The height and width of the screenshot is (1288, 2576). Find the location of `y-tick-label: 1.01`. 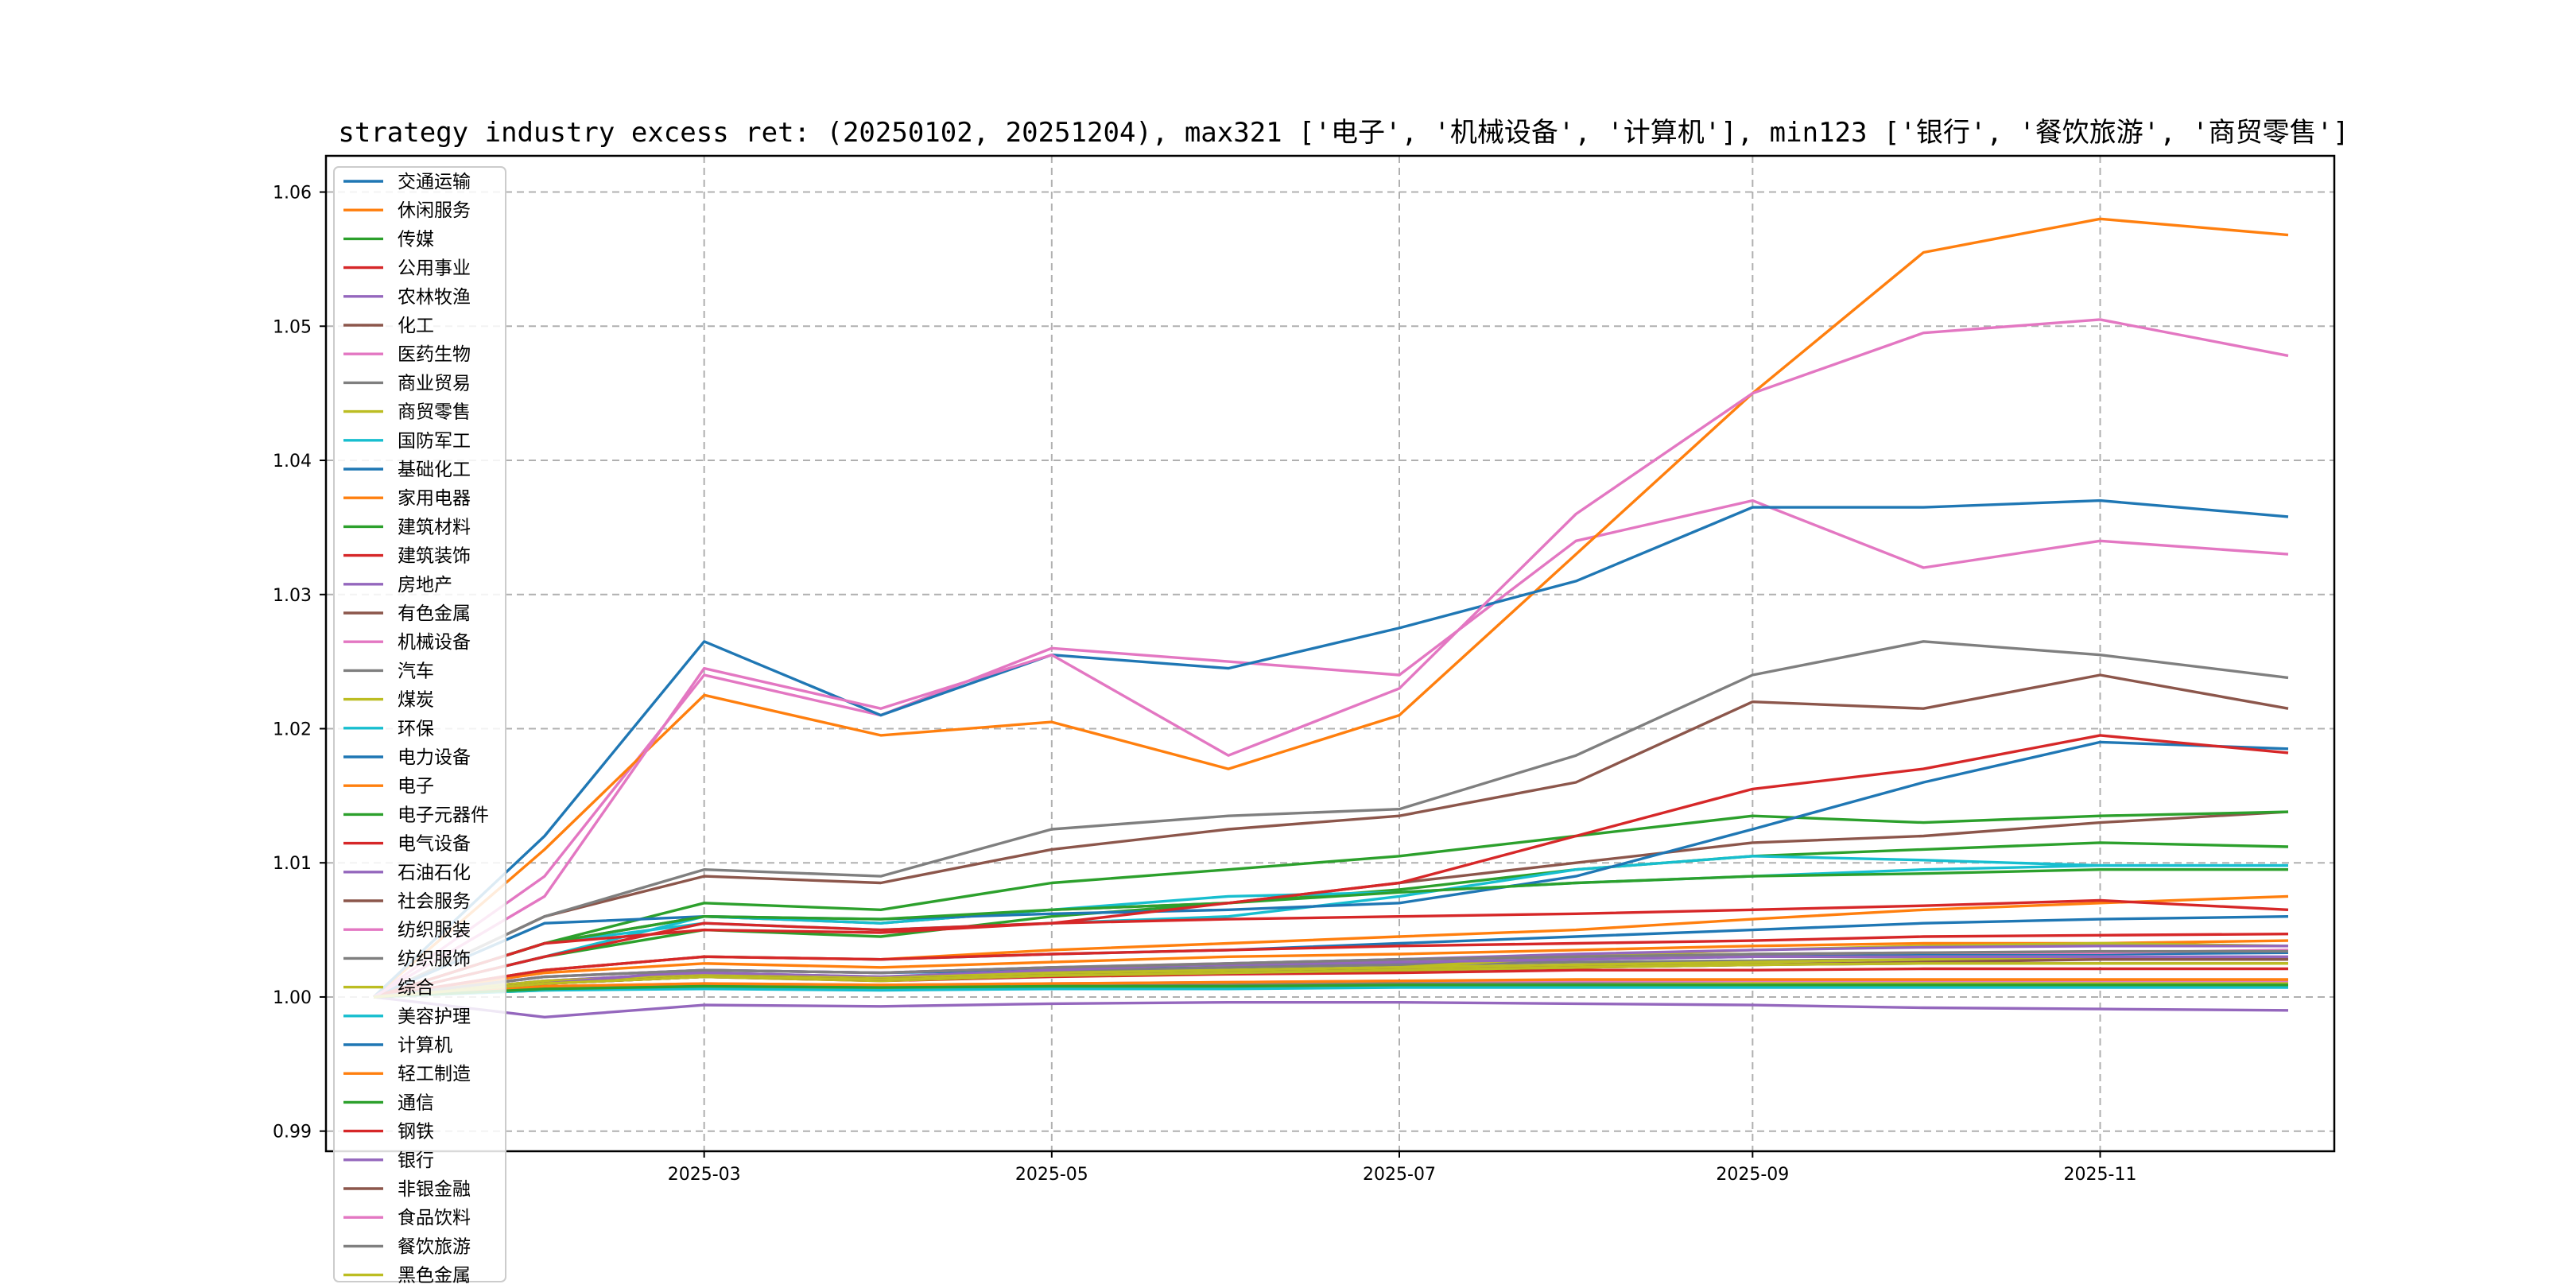

y-tick-label: 1.01 is located at coordinates (292, 864).